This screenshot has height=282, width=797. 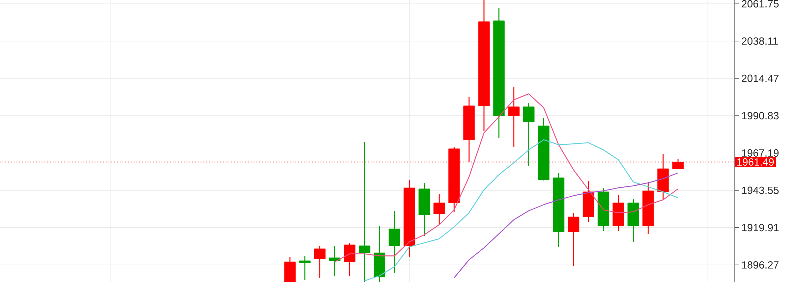 What do you see at coordinates (760, 42) in the screenshot?
I see `y-tick-label: 2038.11` at bounding box center [760, 42].